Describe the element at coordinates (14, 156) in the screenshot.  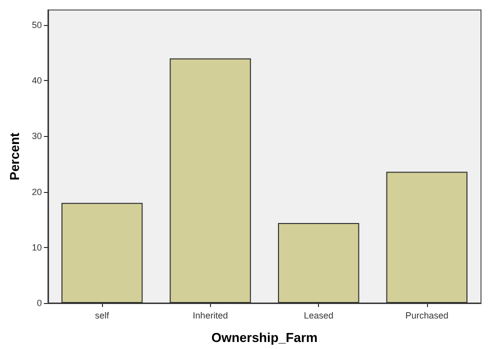
I see `y-axis-title: Percent` at that location.